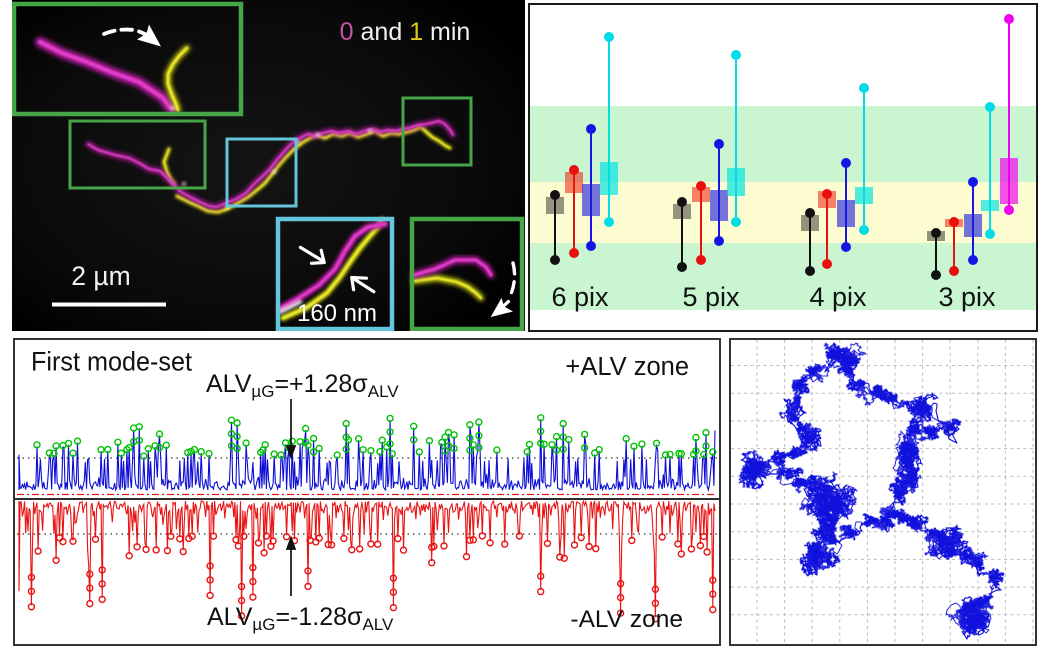  What do you see at coordinates (580, 297) in the screenshot?
I see `svg-text: 6 pix` at bounding box center [580, 297].